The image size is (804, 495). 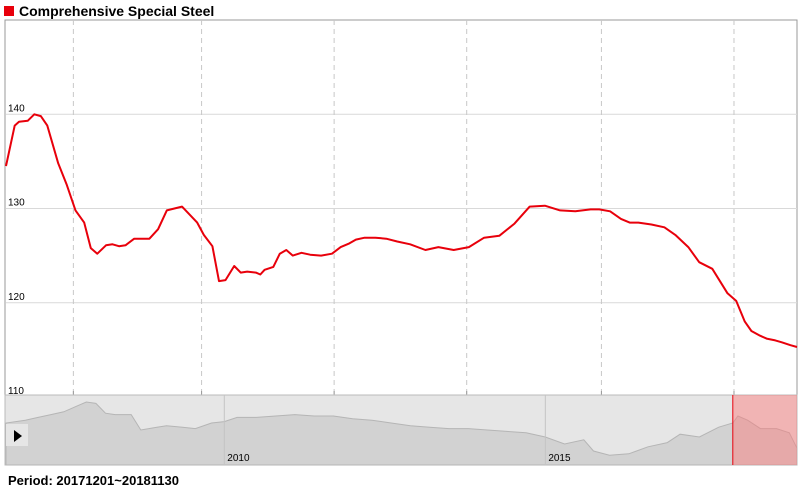 I want to click on play-button, so click(x=17, y=435).